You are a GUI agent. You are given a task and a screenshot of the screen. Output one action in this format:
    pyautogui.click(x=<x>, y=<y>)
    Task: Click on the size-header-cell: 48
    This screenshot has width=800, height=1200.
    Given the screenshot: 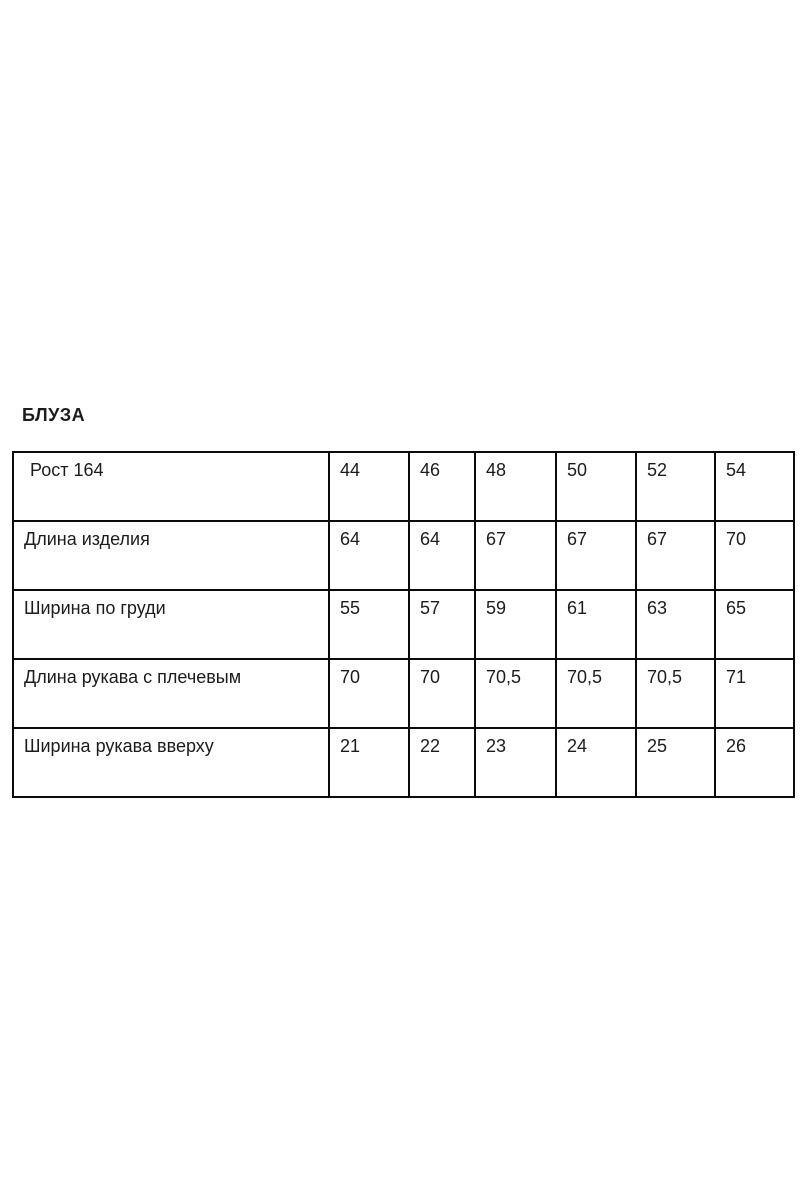 What is the action you would take?
    pyautogui.click(x=515, y=486)
    